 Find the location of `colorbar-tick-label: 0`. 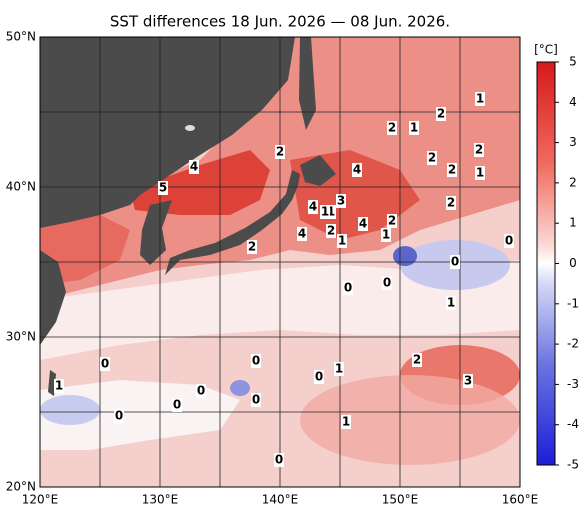

colorbar-tick-label: 0 is located at coordinates (573, 263).